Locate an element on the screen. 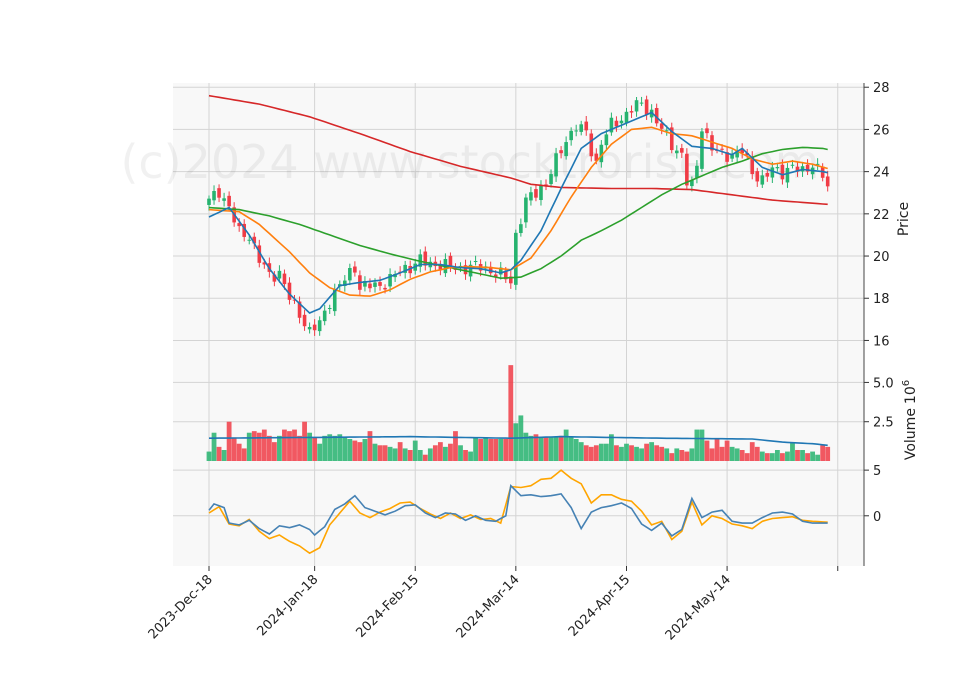 This screenshot has width=960, height=694. volume-series is located at coordinates (518, 413).